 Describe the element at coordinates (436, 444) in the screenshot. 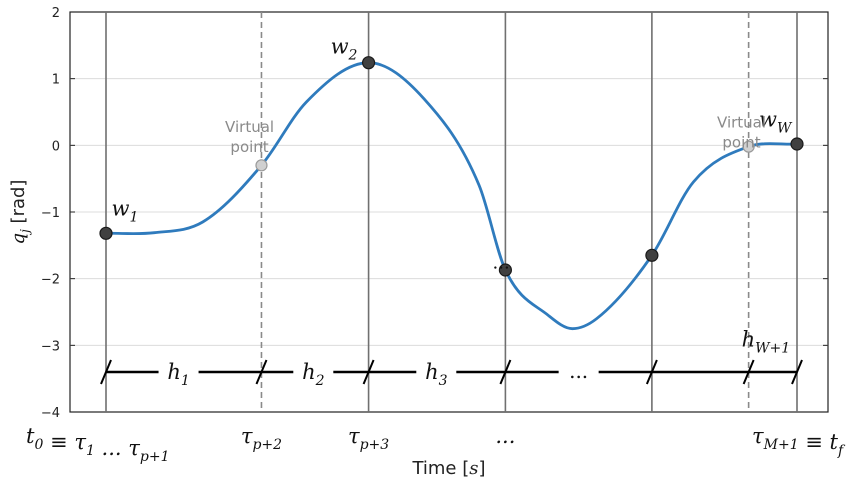

I see `x-tick-labels: t0 ≡ τ1 ... τp+1 τp+2 τp+3... τM+1 ≡ tf` at that location.